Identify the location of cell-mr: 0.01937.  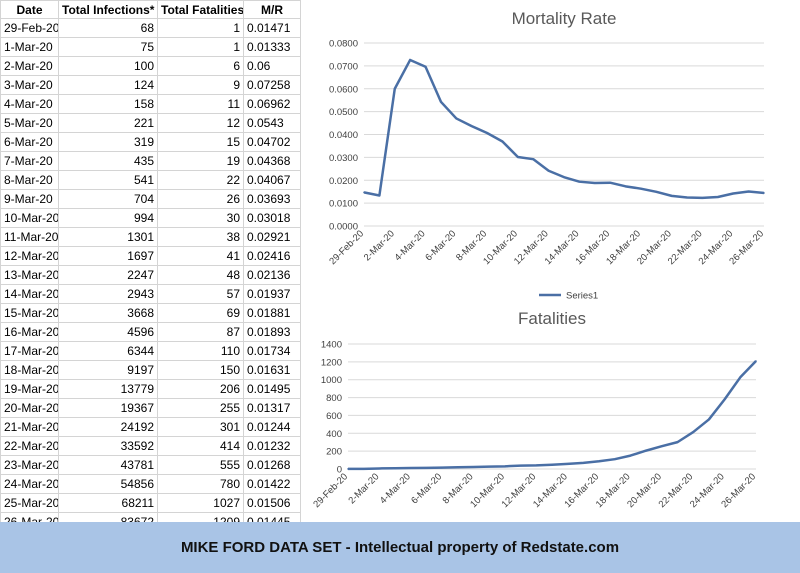
(272, 294).